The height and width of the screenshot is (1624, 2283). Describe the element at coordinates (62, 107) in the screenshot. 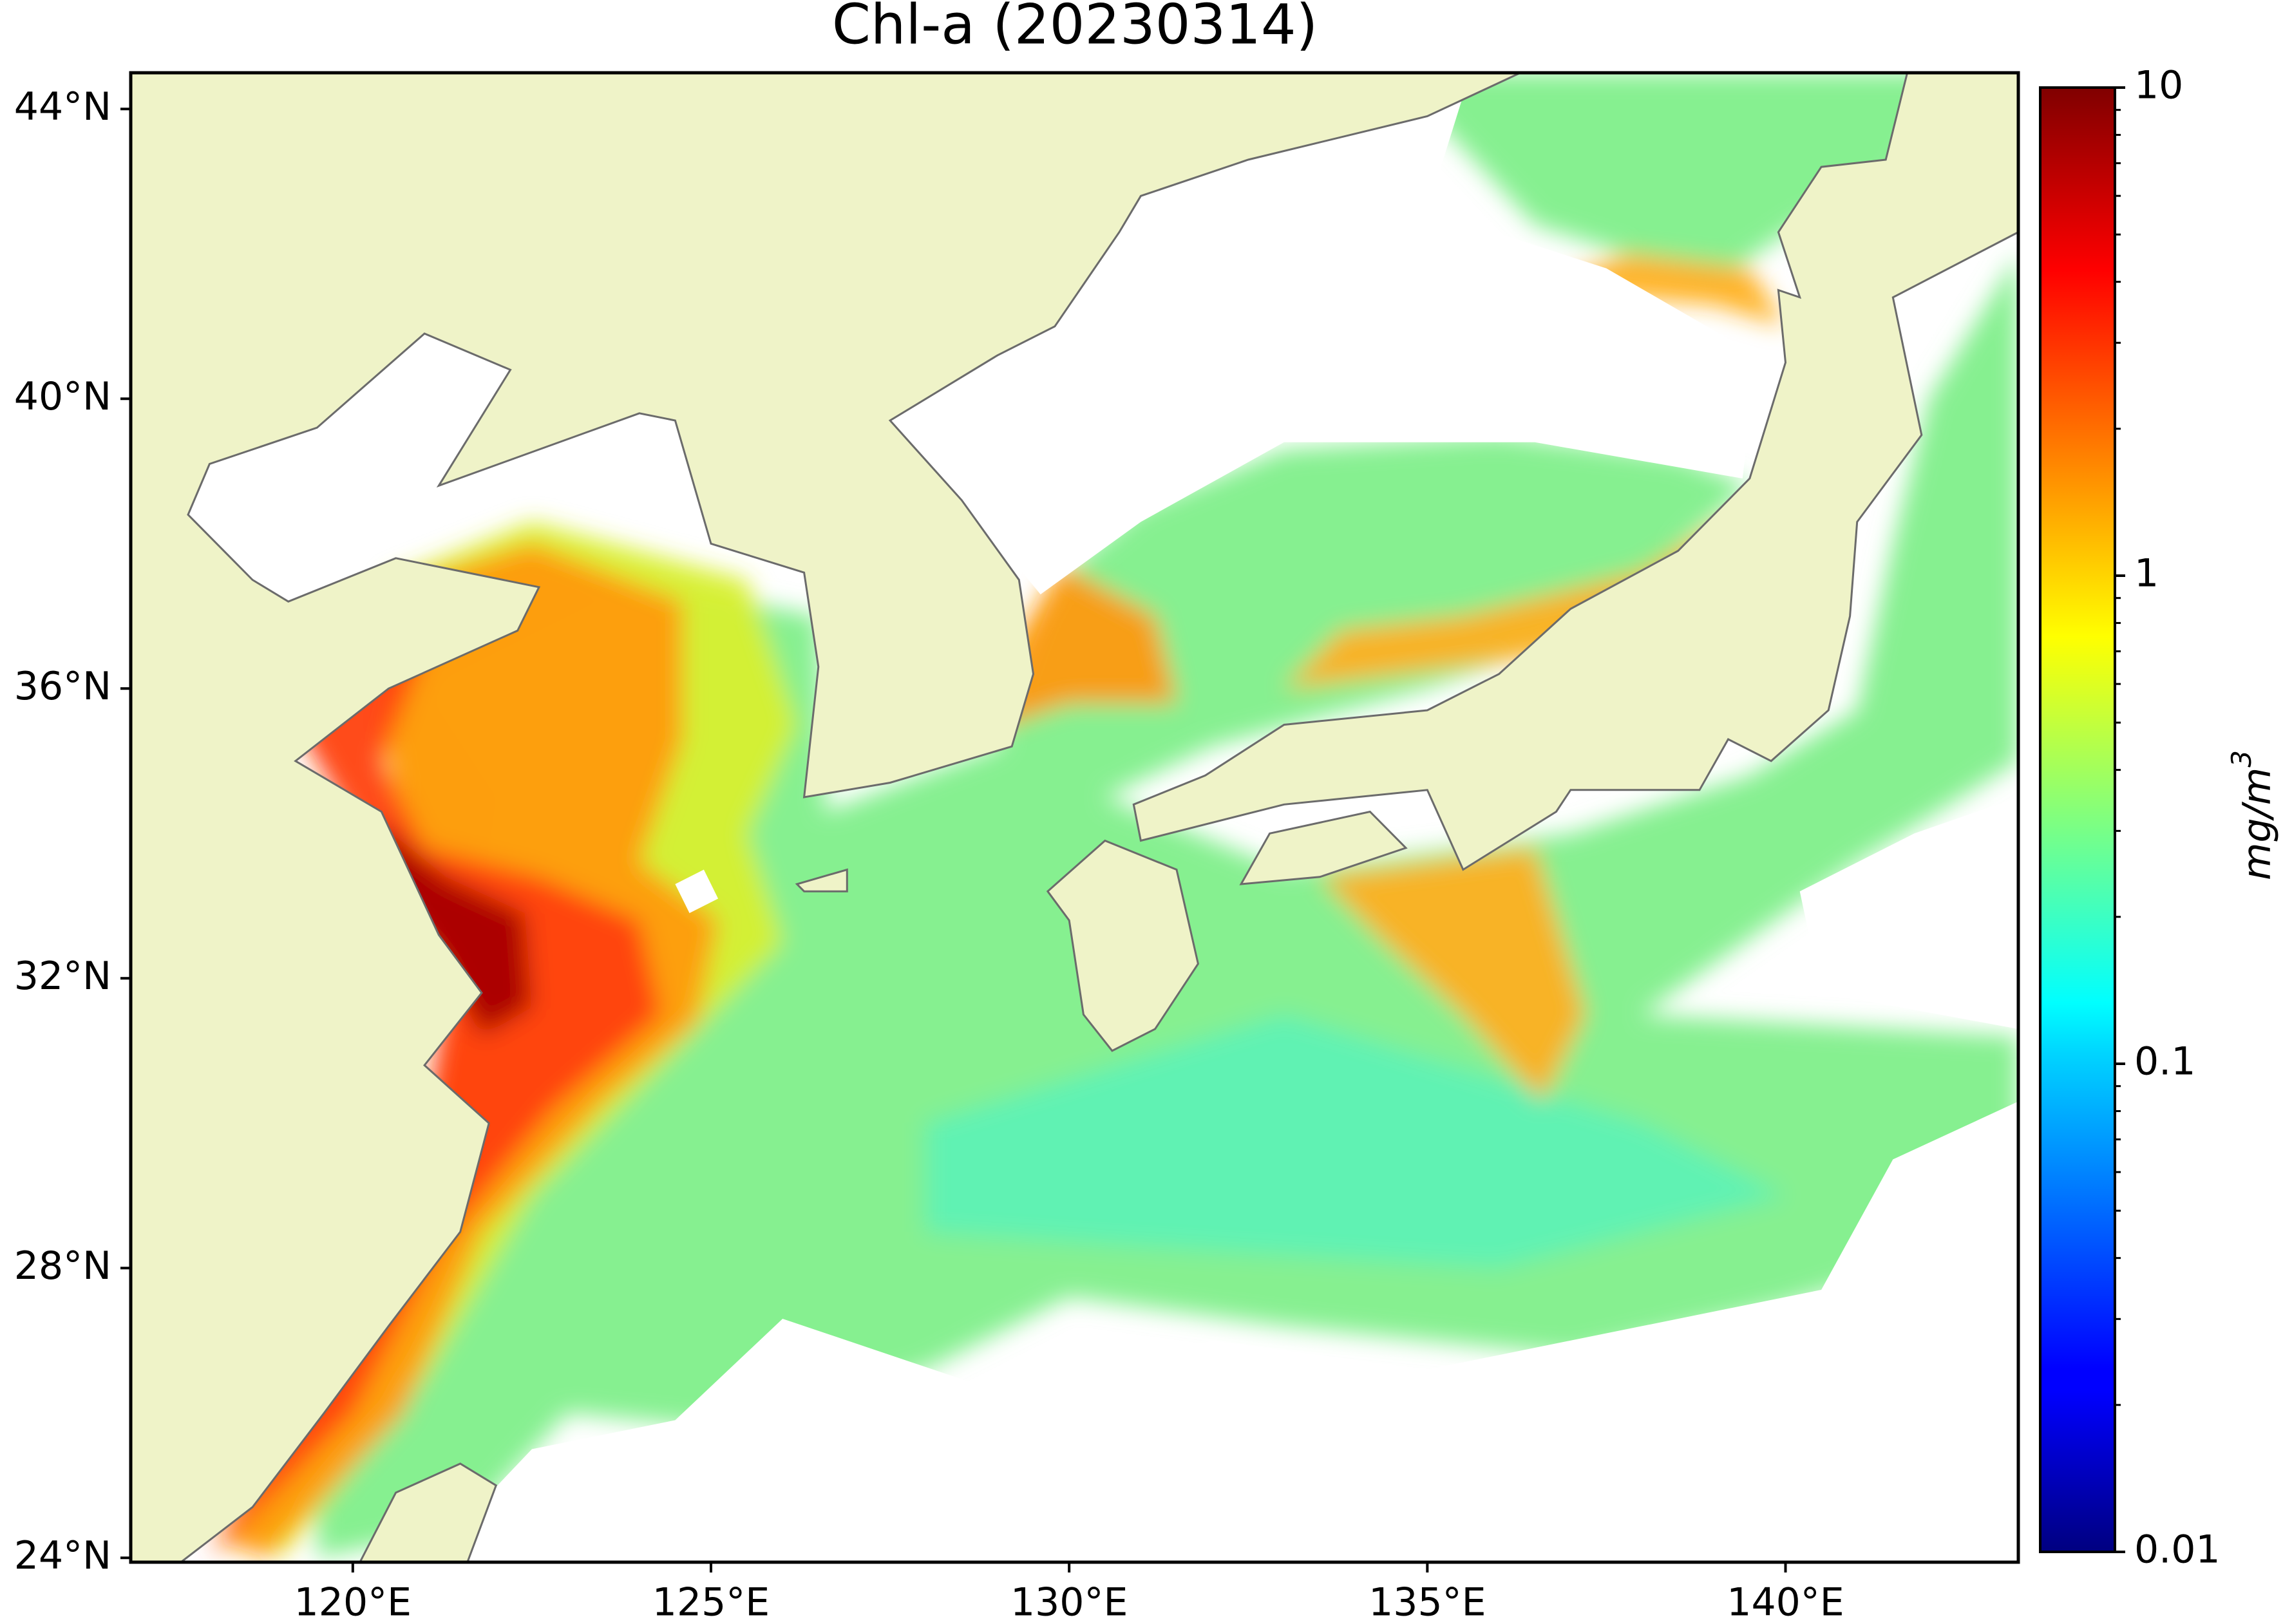

I see `lat-tick-label: 44°N` at that location.